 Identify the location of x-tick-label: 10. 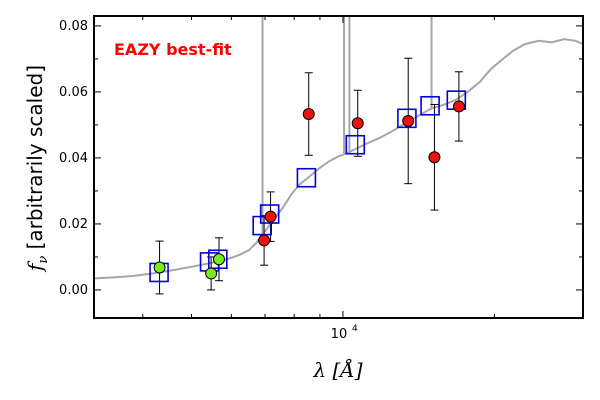
(339, 334).